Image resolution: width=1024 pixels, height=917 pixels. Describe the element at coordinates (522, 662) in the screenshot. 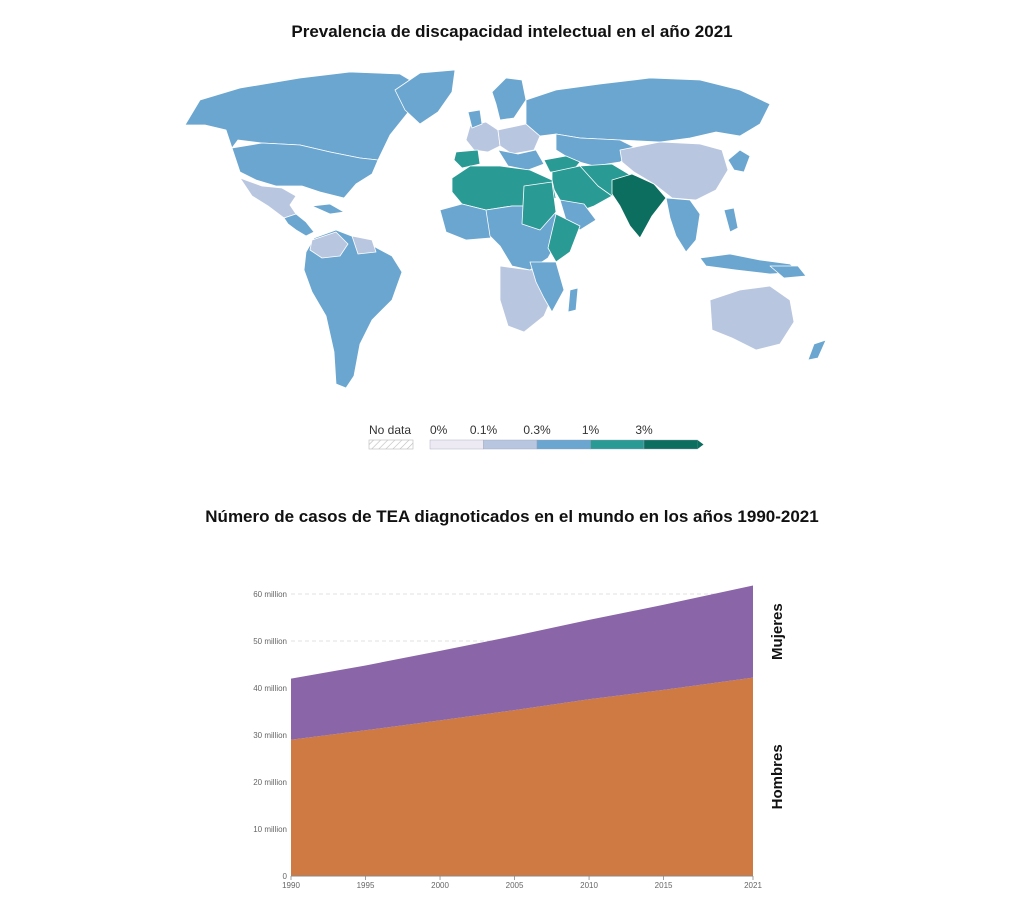

I see `area-series-mujeres` at that location.